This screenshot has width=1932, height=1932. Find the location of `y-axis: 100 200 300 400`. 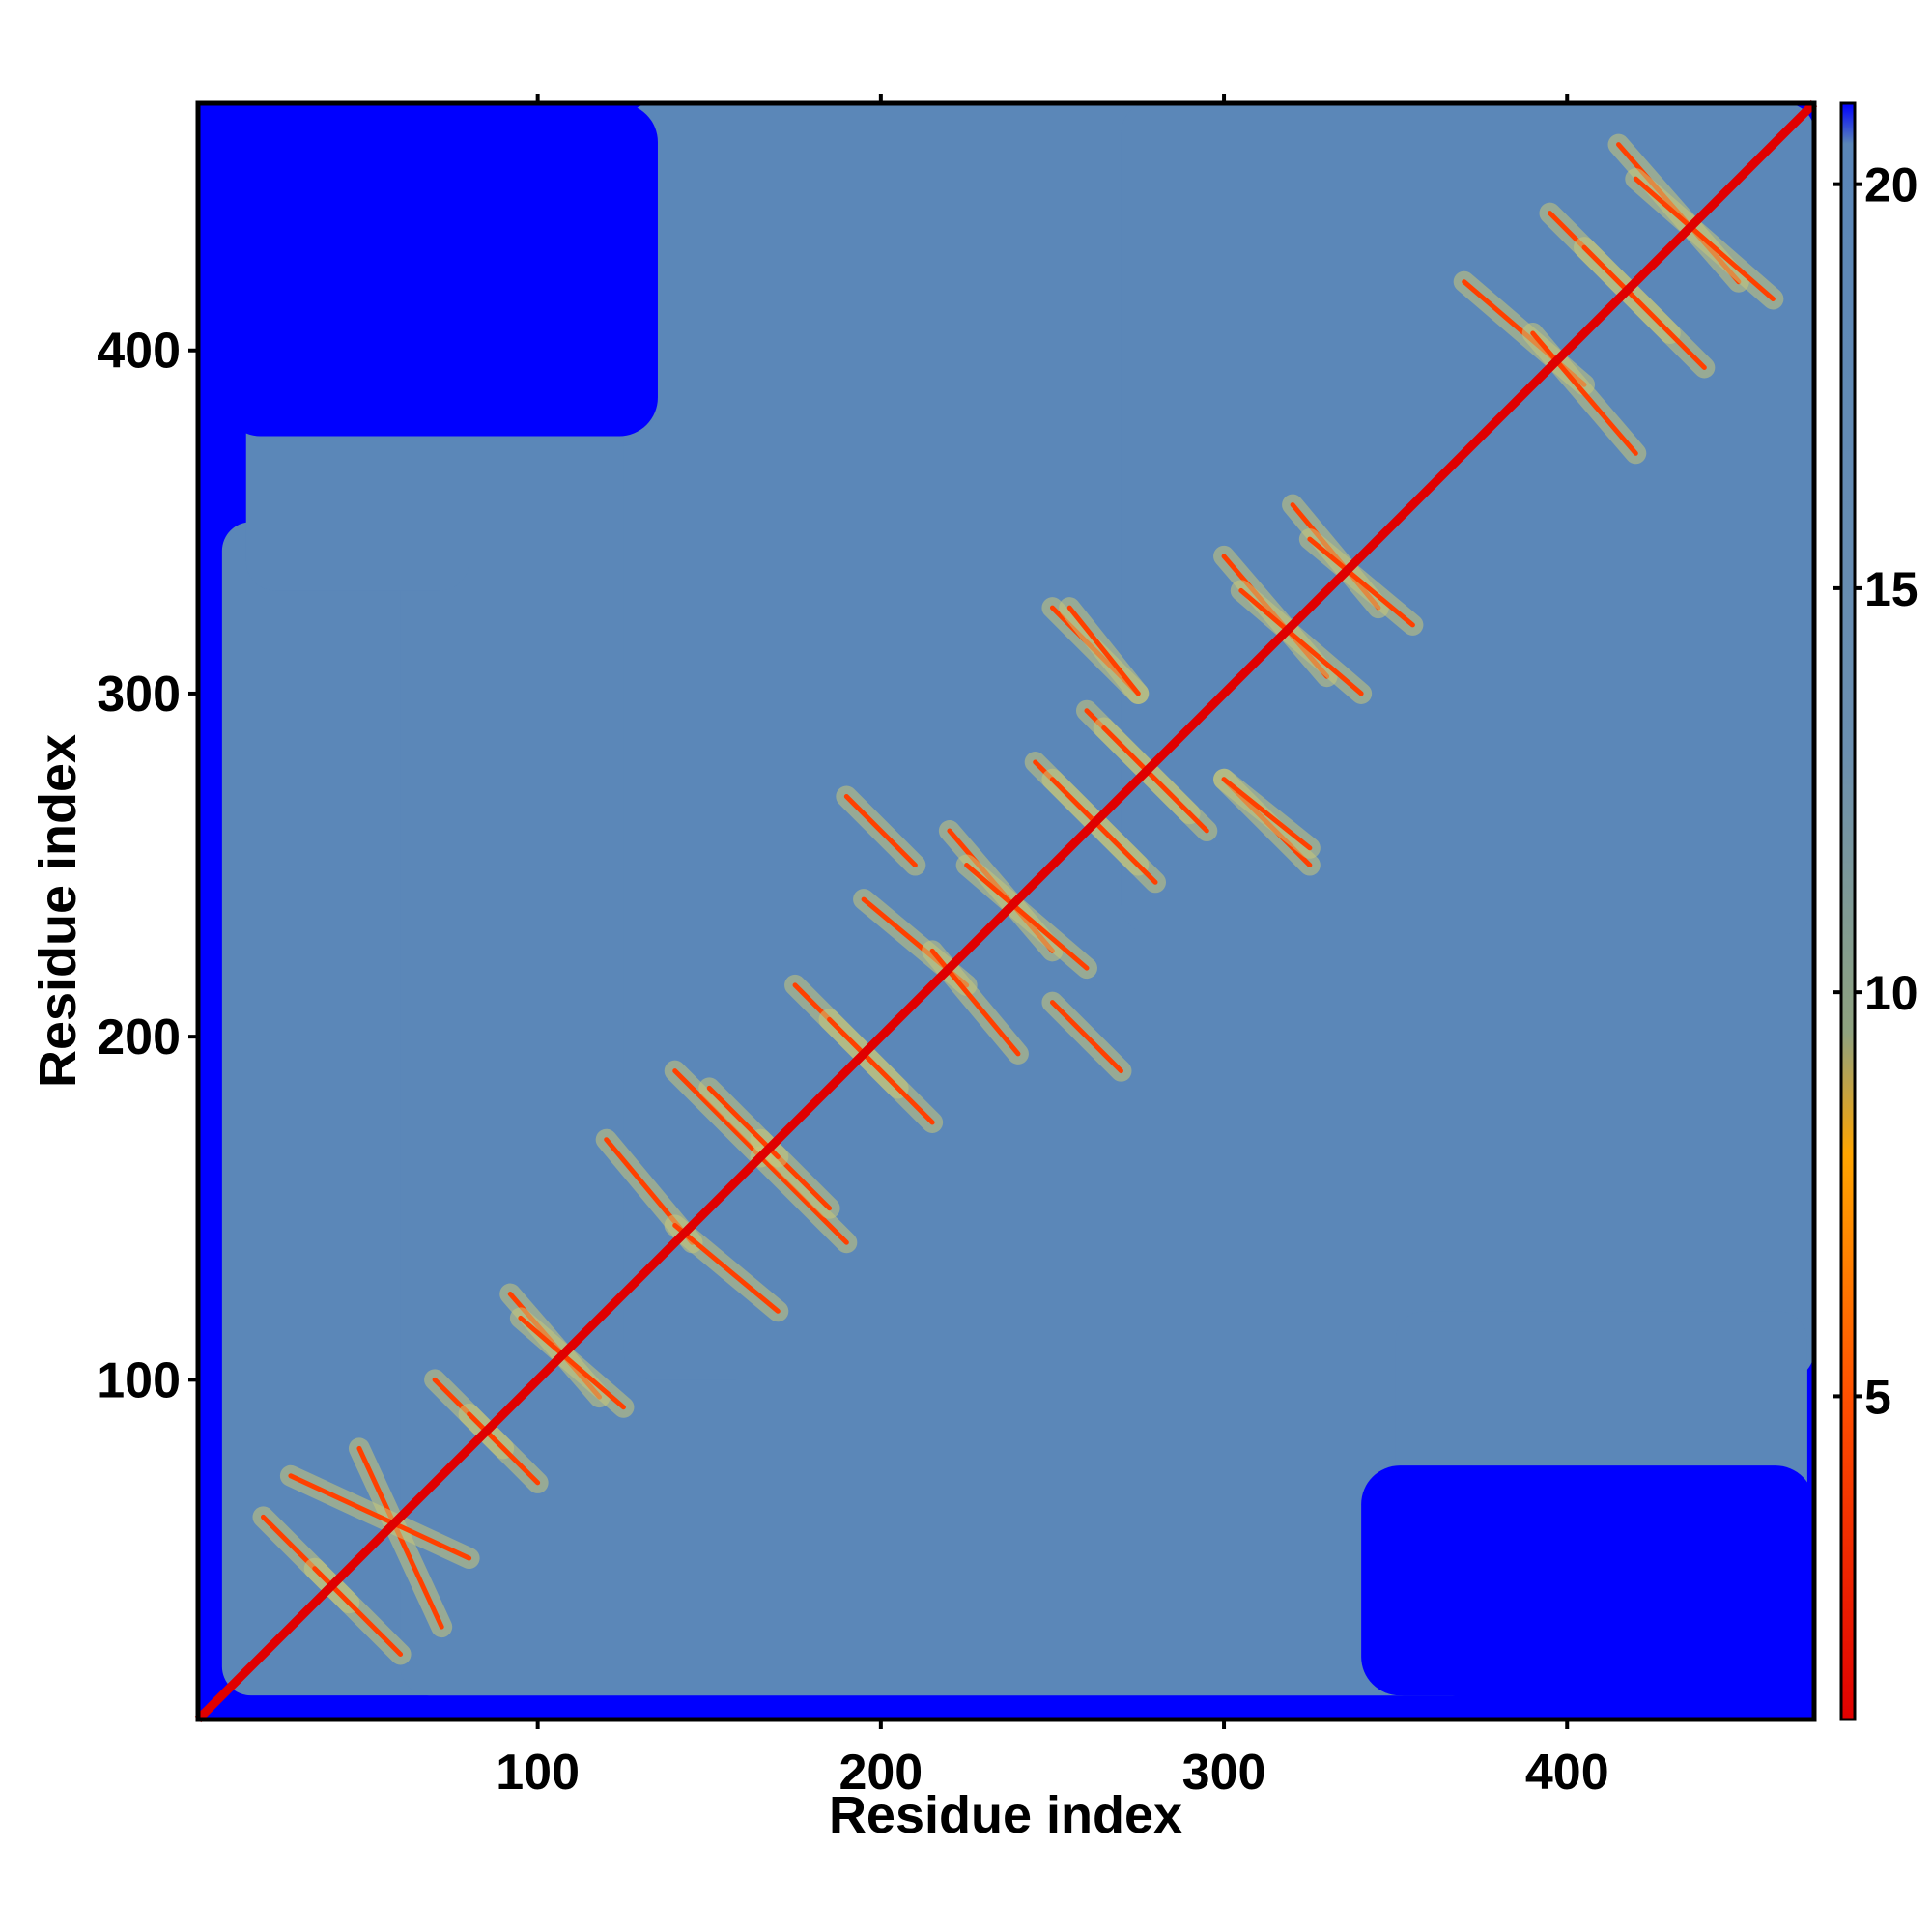

y-axis: 100 200 300 400 is located at coordinates (147, 866).